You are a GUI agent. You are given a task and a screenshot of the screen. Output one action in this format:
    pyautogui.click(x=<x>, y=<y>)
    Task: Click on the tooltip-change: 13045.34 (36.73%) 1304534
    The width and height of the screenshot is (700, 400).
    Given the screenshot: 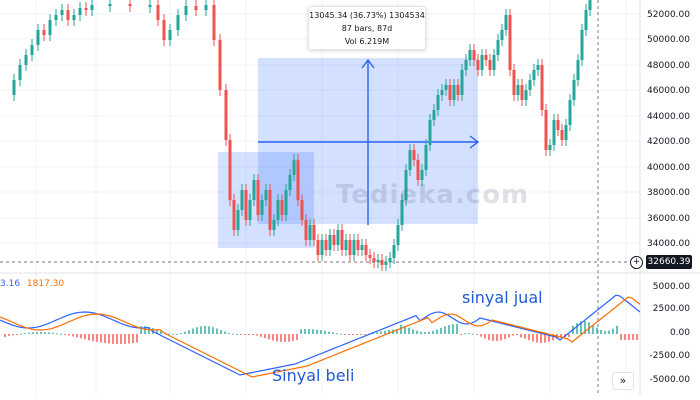 What is the action you would take?
    pyautogui.click(x=367, y=15)
    